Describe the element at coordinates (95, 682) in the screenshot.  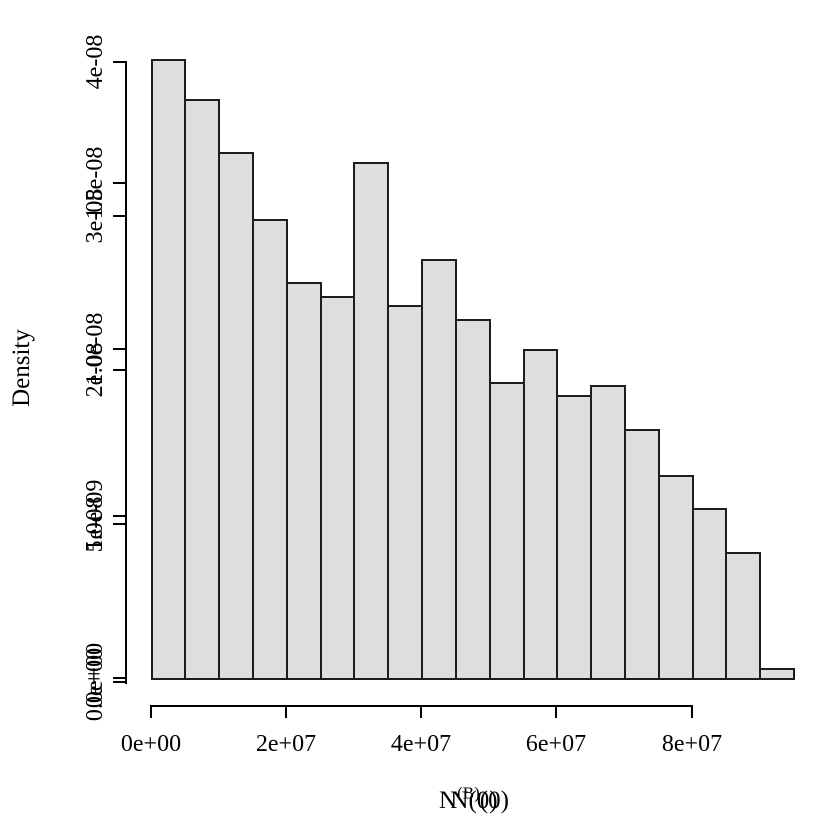
I see `y-tick-label-secondary: 0.0e+00` at that location.